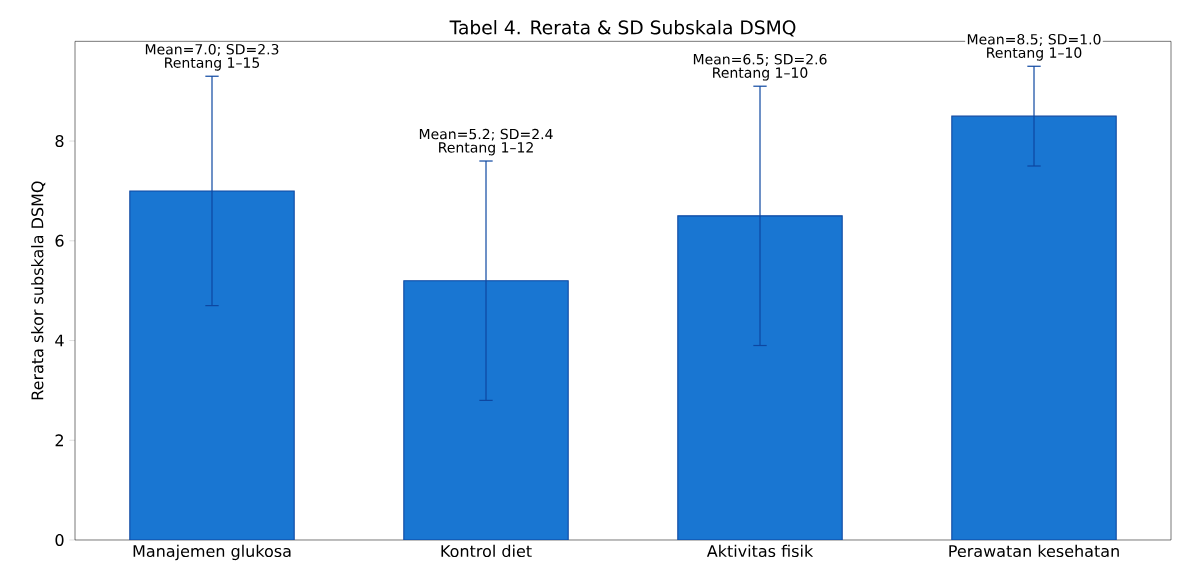 Image resolution: width=1182 pixels, height=579 pixels. Describe the element at coordinates (59, 240) in the screenshot. I see `y-tick-label: 6` at that location.